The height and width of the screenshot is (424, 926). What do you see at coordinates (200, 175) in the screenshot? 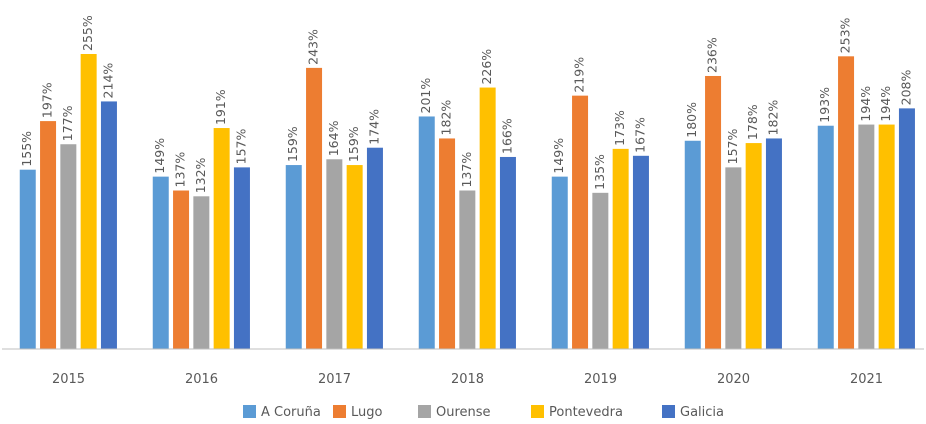
I see `data-label: 132%` at bounding box center [200, 175].